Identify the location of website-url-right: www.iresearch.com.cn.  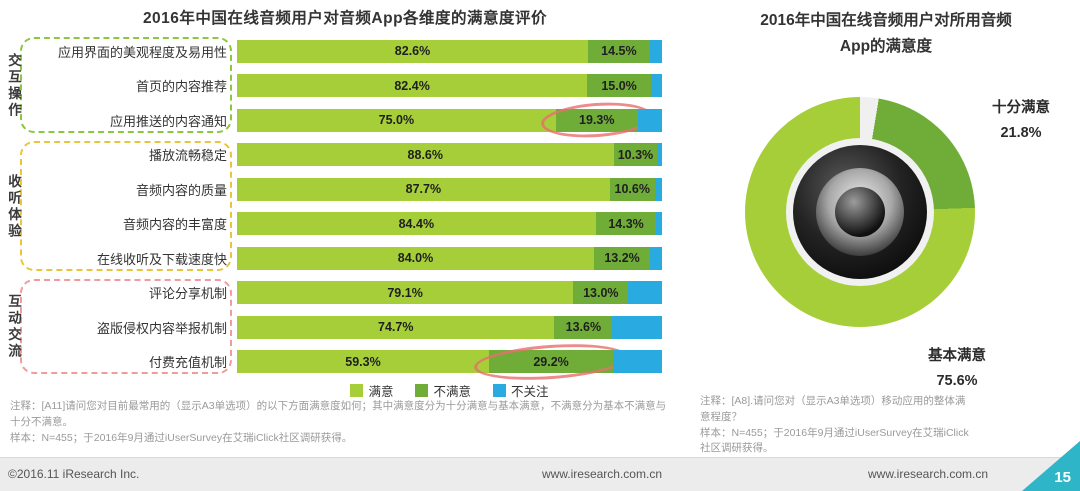
(928, 474).